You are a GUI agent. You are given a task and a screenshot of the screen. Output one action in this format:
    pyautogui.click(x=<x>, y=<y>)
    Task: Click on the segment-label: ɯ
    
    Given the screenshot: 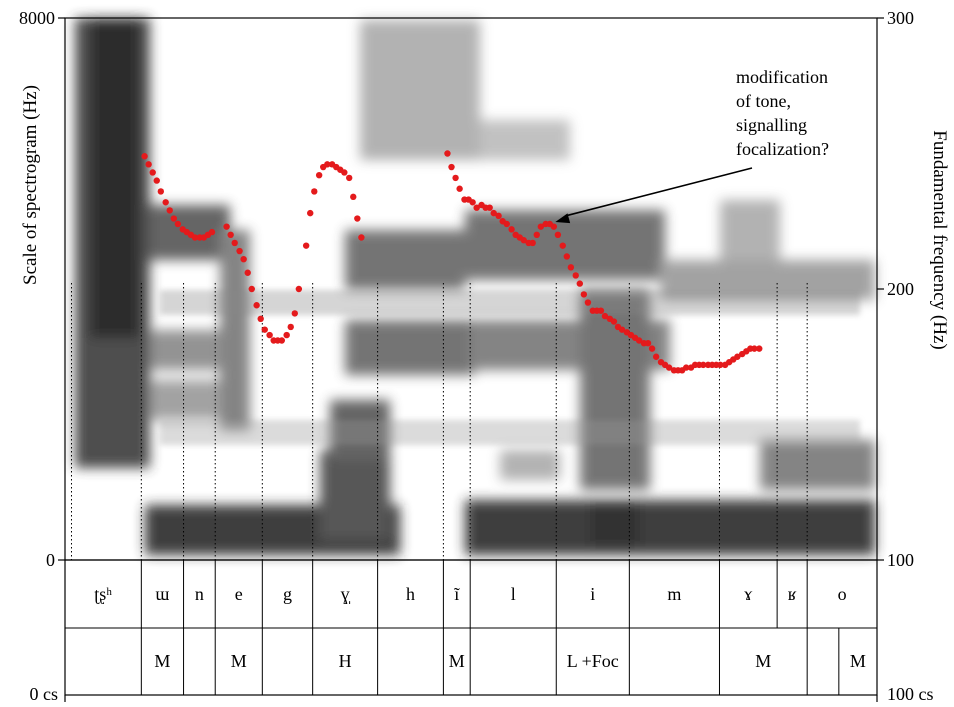 What is the action you would take?
    pyautogui.click(x=162, y=594)
    